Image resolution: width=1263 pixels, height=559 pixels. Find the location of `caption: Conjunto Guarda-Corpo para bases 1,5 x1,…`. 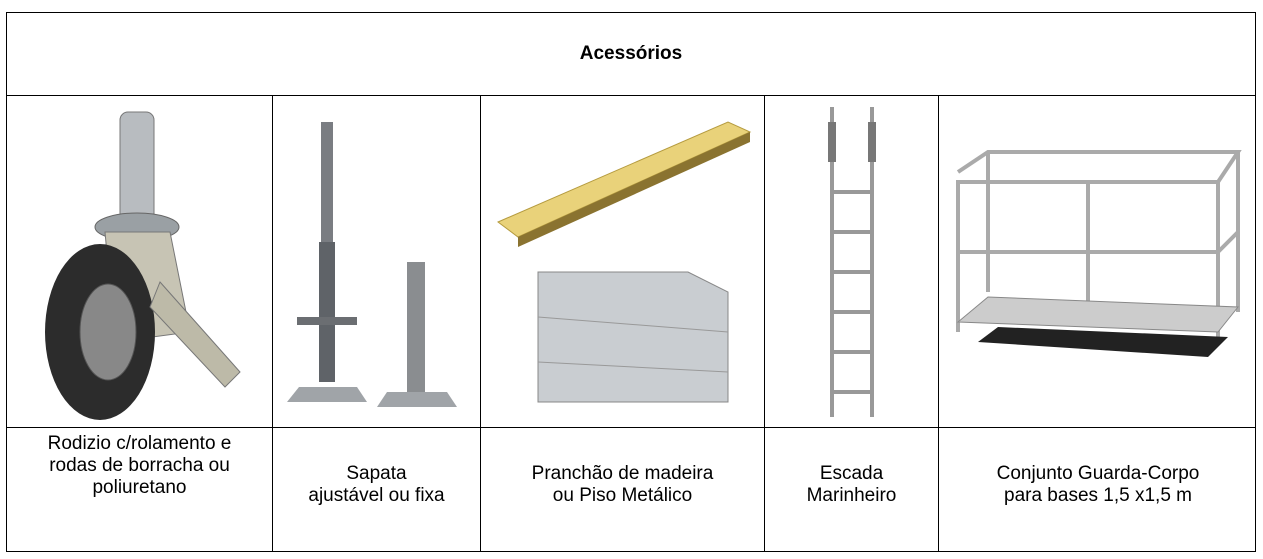

caption: Conjunto Guarda-Corpo para bases 1,5 x1,… is located at coordinates (1098, 485).